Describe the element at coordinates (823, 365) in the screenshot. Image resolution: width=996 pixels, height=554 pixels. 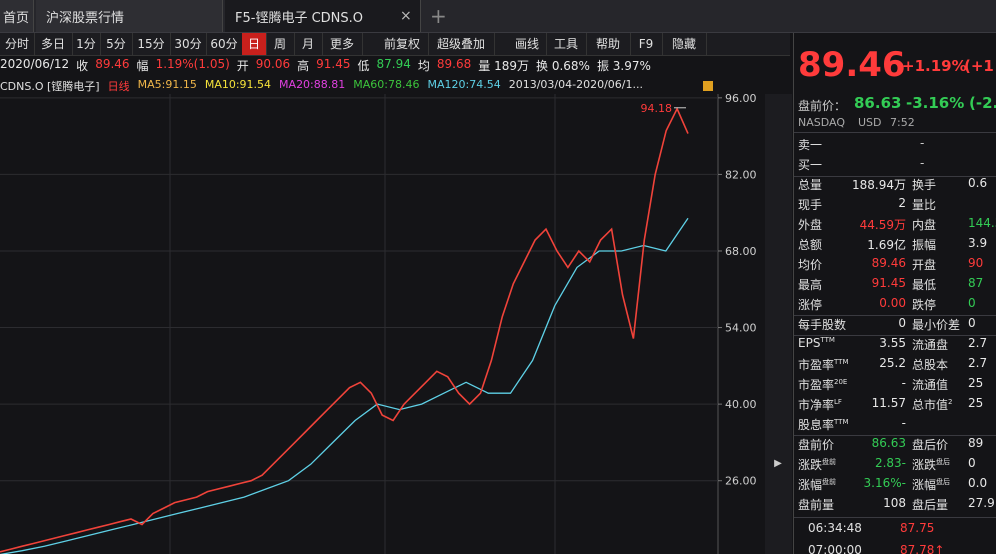
I see `stat-label: 市盈率TTM` at that location.